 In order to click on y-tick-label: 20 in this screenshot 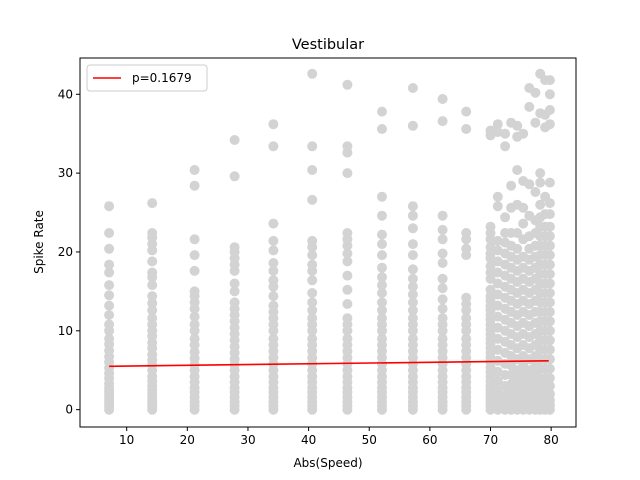, I will do `click(65, 252)`.